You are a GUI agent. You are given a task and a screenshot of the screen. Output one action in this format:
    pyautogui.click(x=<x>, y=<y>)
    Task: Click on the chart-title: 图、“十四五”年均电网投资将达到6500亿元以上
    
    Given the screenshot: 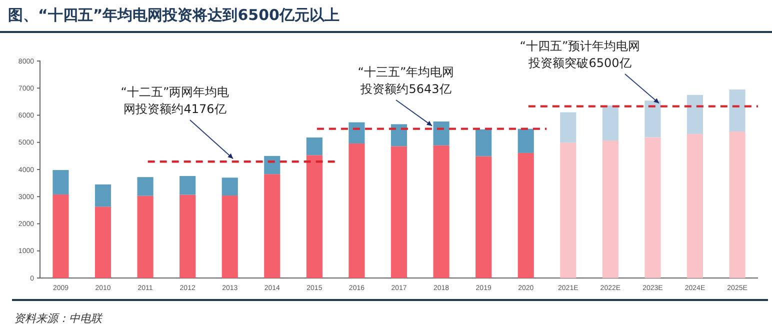 What is the action you would take?
    pyautogui.click(x=174, y=15)
    